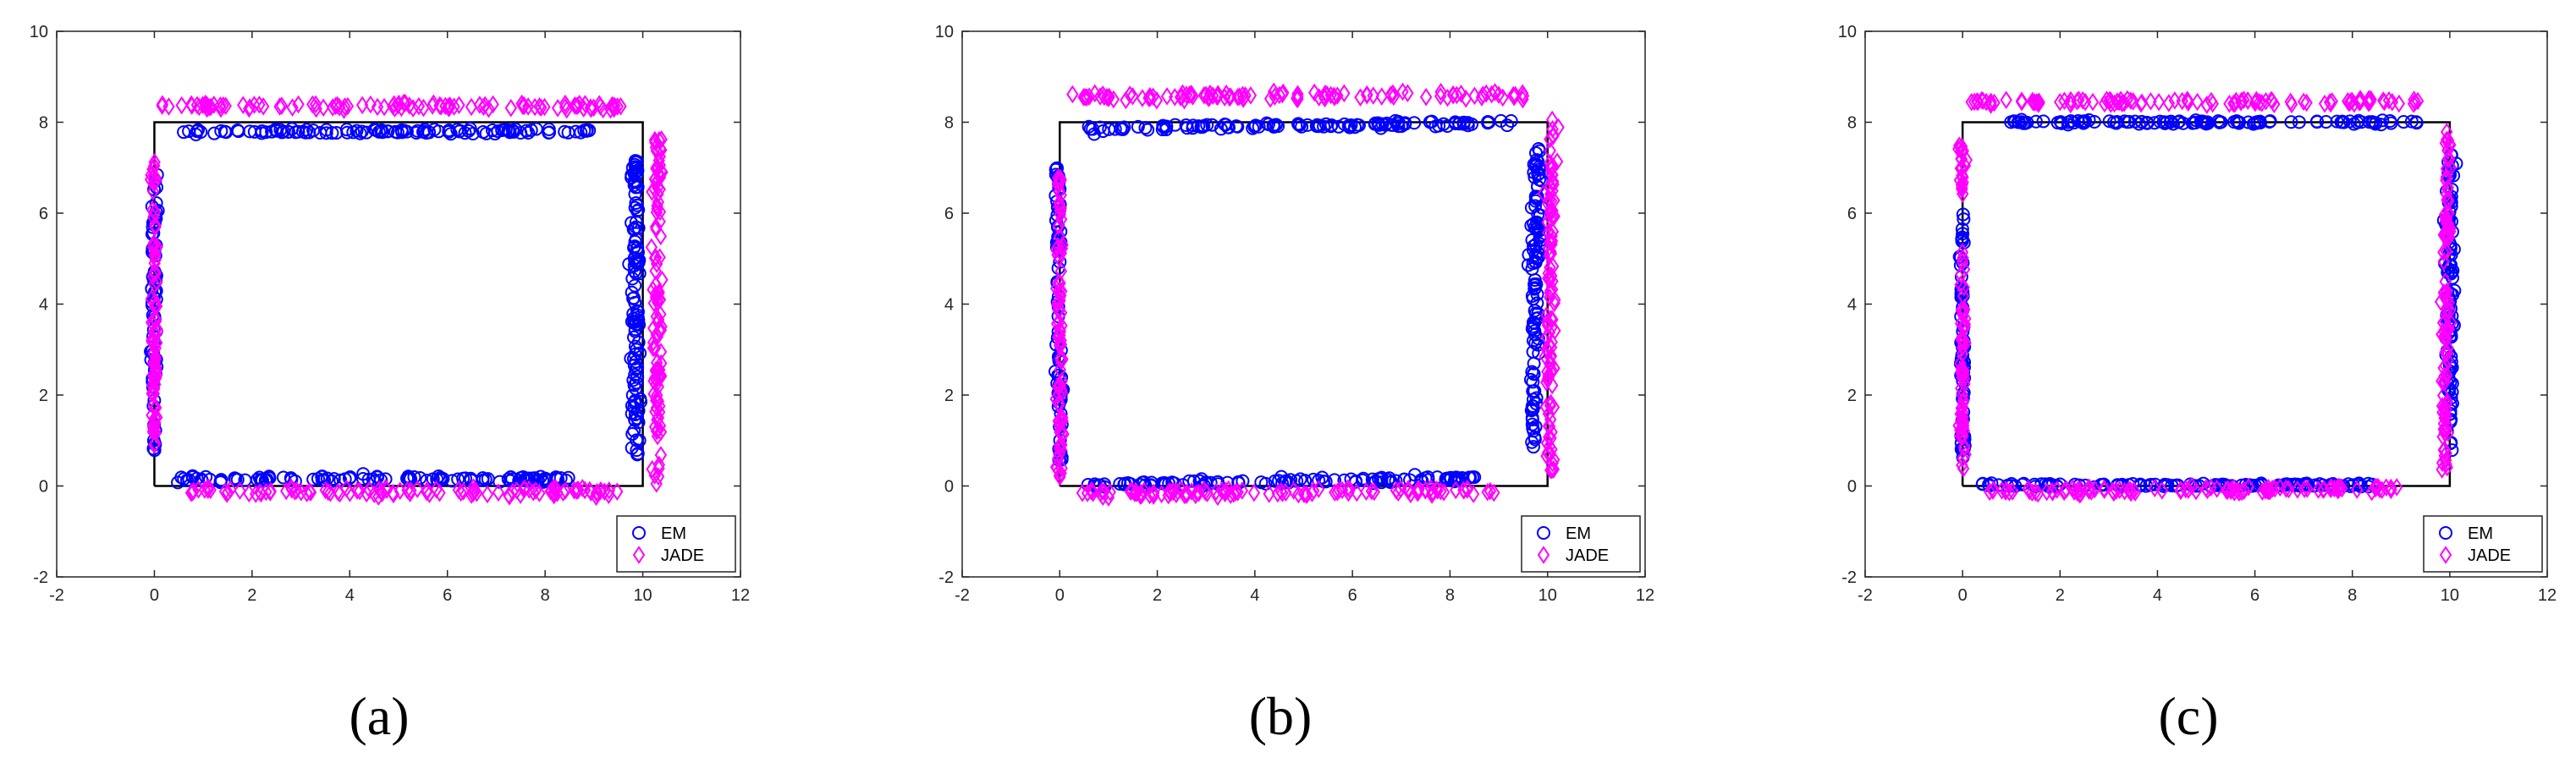 This screenshot has width=2576, height=763. What do you see at coordinates (43, 214) in the screenshot?
I see `y-tick-label: 6` at bounding box center [43, 214].